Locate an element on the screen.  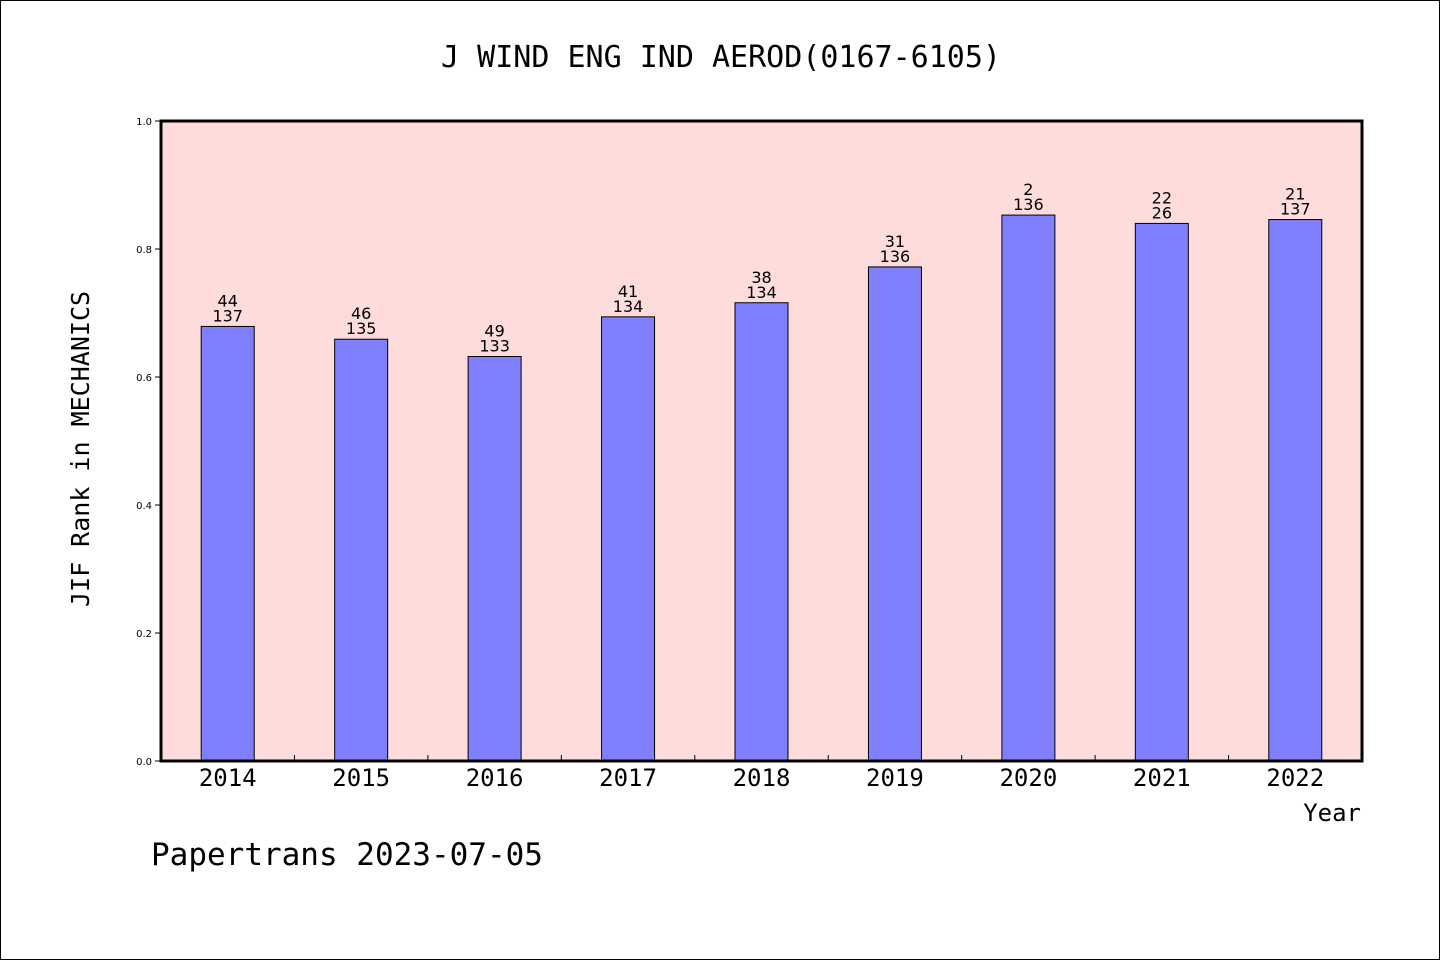
x-tick-label-2016: 2016 is located at coordinates (495, 778).